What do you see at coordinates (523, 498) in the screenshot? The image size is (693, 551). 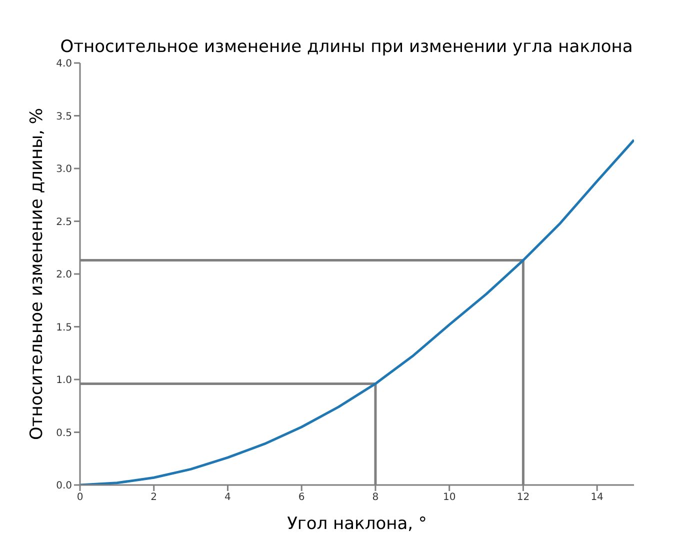 I see `x-tick-label: 12` at bounding box center [523, 498].